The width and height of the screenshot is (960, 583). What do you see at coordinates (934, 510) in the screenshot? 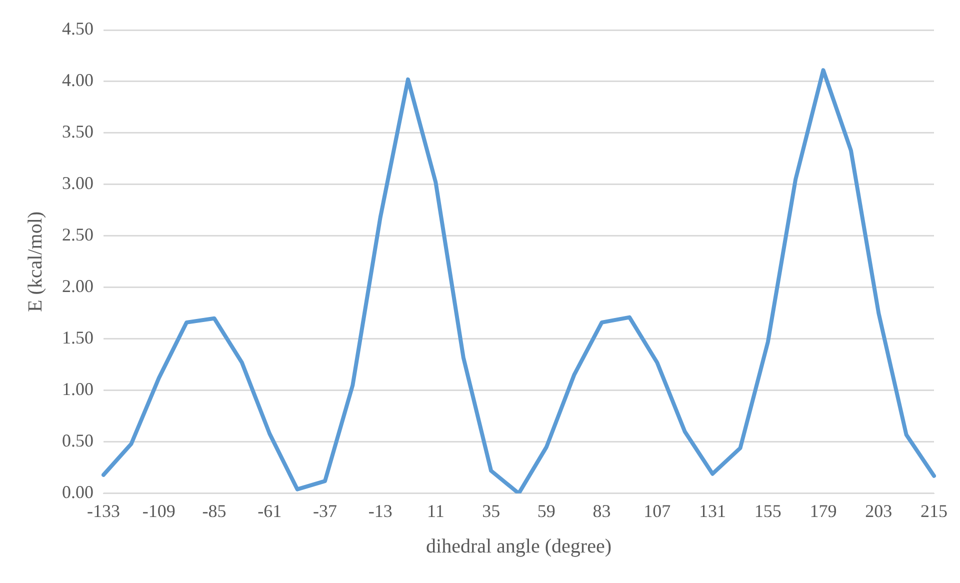
I see `x-tick-label: 215` at bounding box center [934, 510].